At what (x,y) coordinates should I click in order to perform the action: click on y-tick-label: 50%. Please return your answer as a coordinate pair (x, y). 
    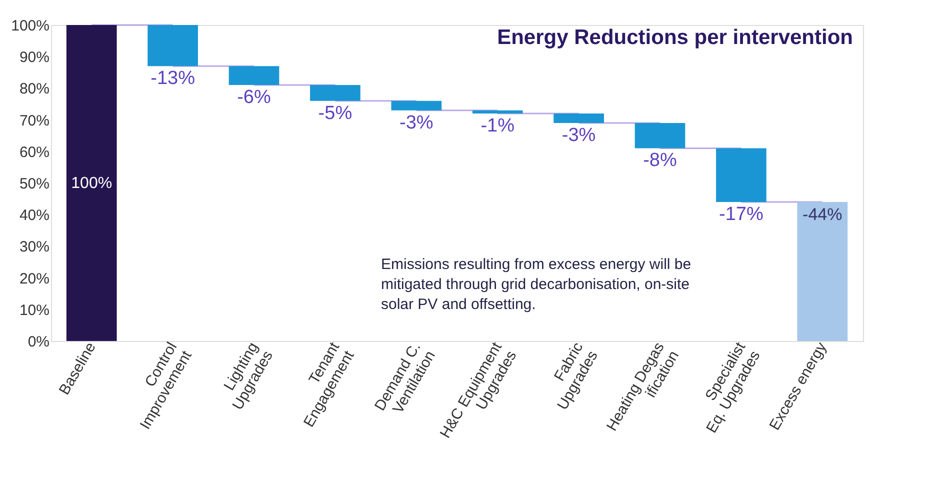
    Looking at the image, I should click on (34, 184).